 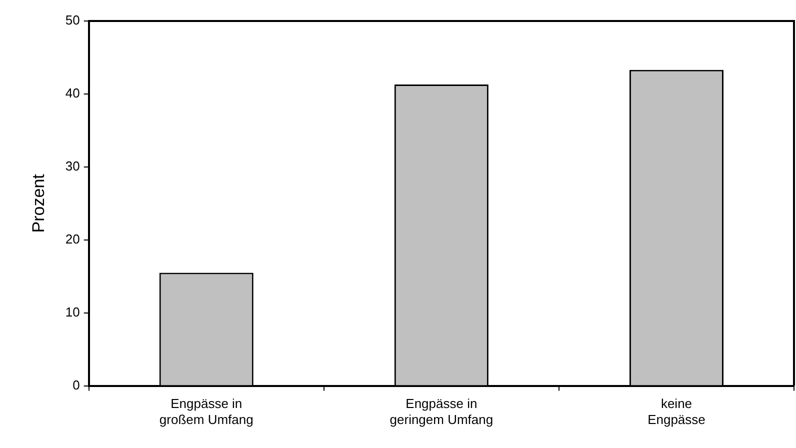 I want to click on y-tick-label: 0, so click(x=76, y=384).